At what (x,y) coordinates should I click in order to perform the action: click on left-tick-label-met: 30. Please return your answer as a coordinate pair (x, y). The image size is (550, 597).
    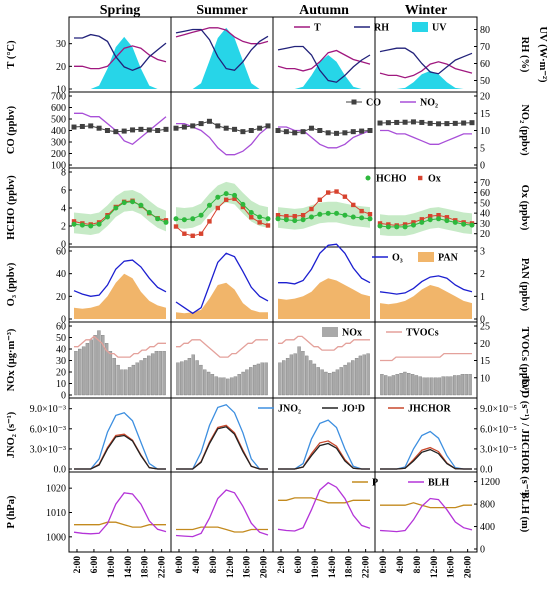
    Looking at the image, I should click on (61, 44).